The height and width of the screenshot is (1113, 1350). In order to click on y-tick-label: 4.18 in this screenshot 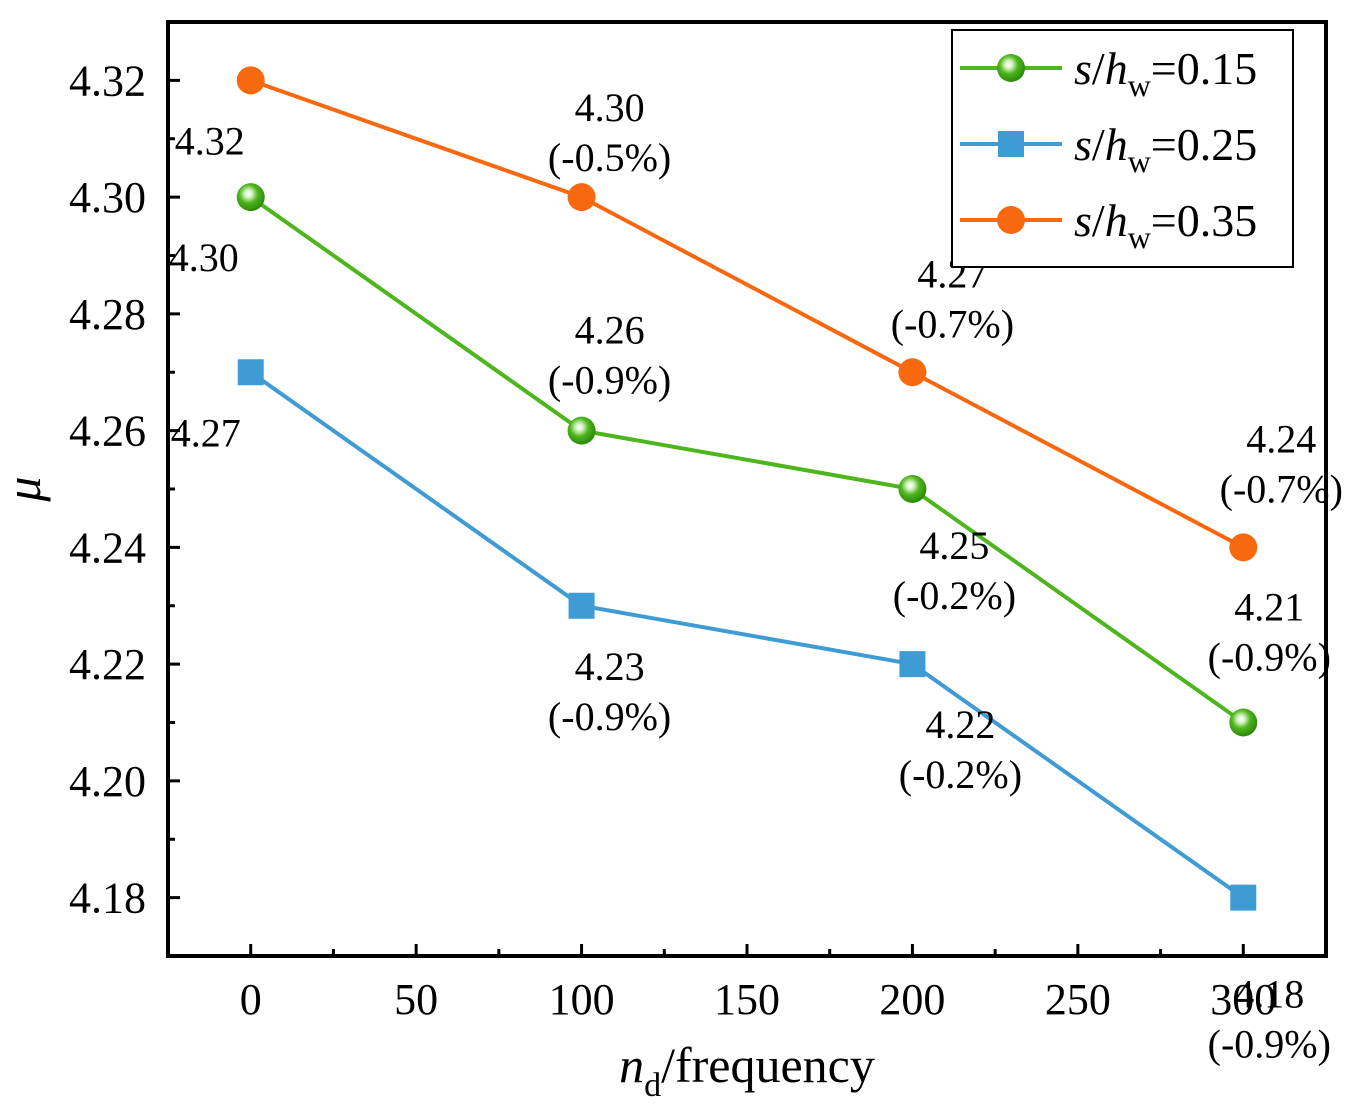, I will do `click(107, 898)`.